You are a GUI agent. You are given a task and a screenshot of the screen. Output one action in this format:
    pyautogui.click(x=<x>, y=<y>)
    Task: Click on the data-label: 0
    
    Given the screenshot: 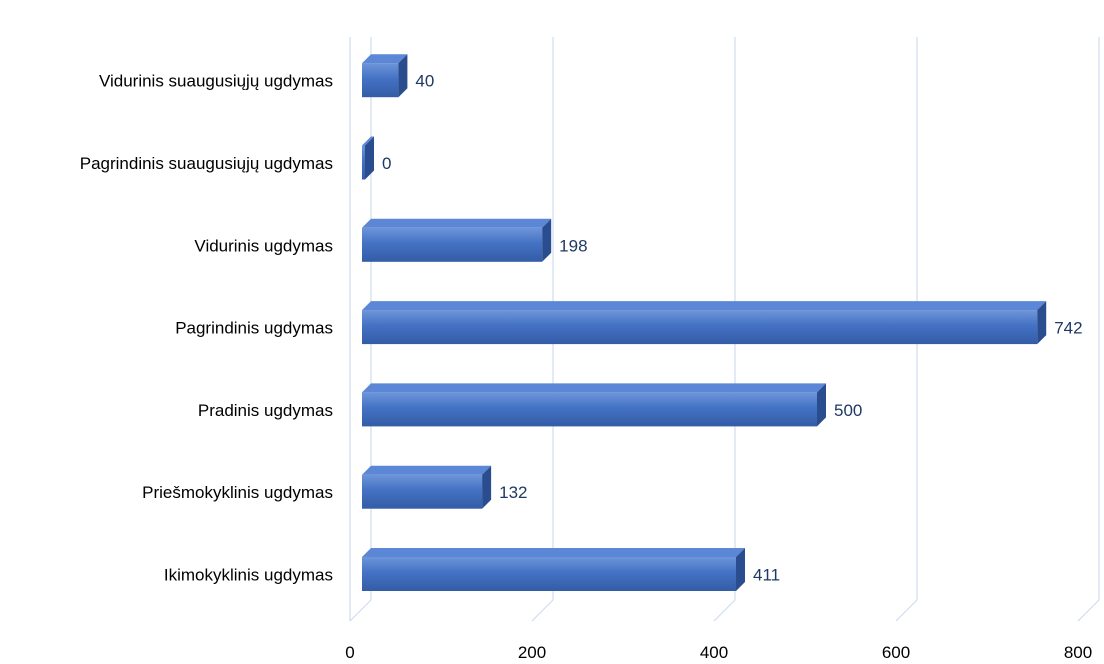 What is the action you would take?
    pyautogui.click(x=386, y=163)
    